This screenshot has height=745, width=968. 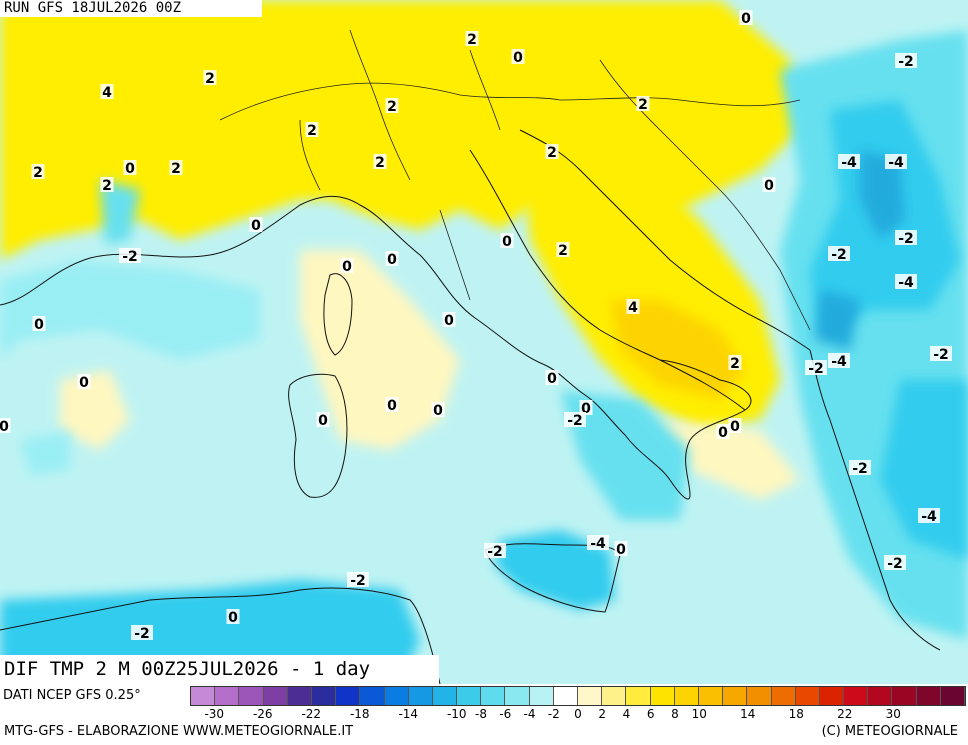 What do you see at coordinates (845, 714) in the screenshot?
I see `colorbar-tick-label: 22` at bounding box center [845, 714].